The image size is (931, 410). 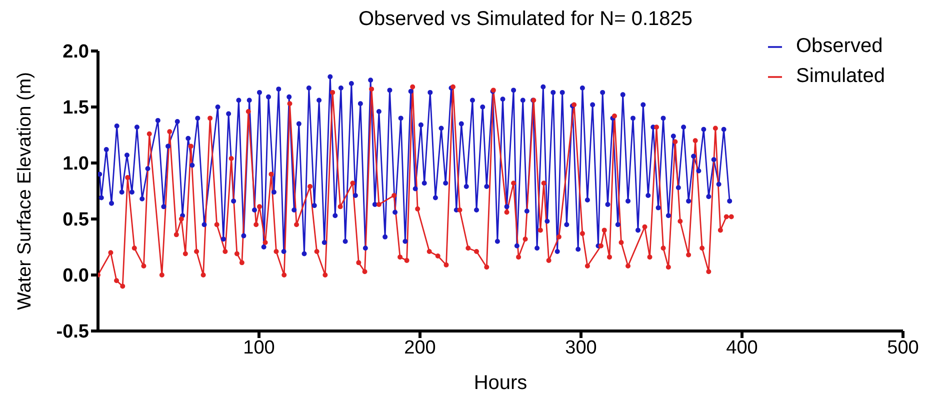 What do you see at coordinates (840, 76) in the screenshot?
I see `legend-label: Simulated` at bounding box center [840, 76].